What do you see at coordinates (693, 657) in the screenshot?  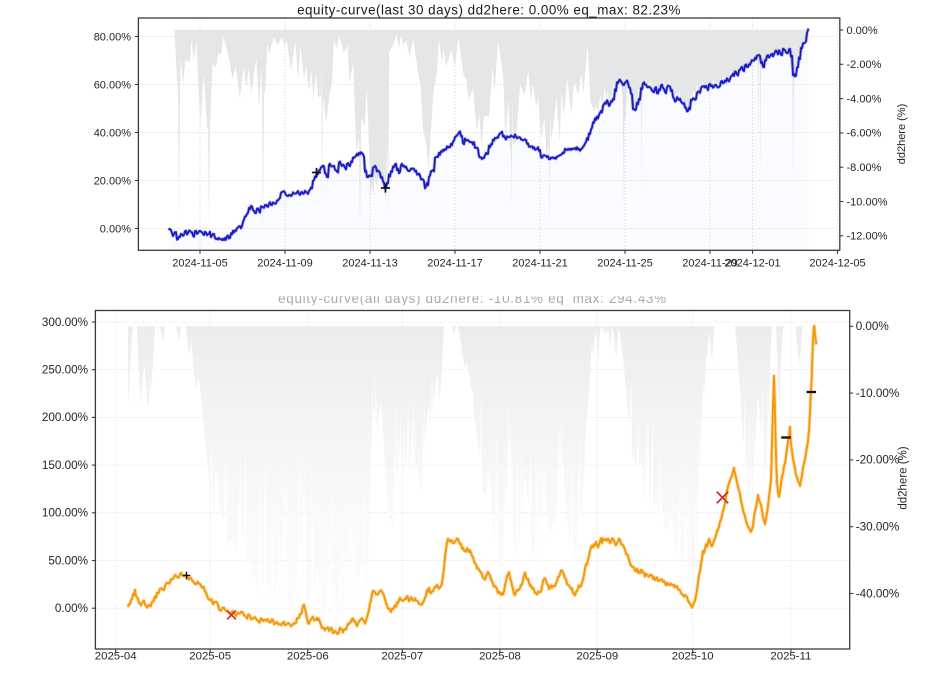 I see `svg-text: 2025-10` at bounding box center [693, 657].